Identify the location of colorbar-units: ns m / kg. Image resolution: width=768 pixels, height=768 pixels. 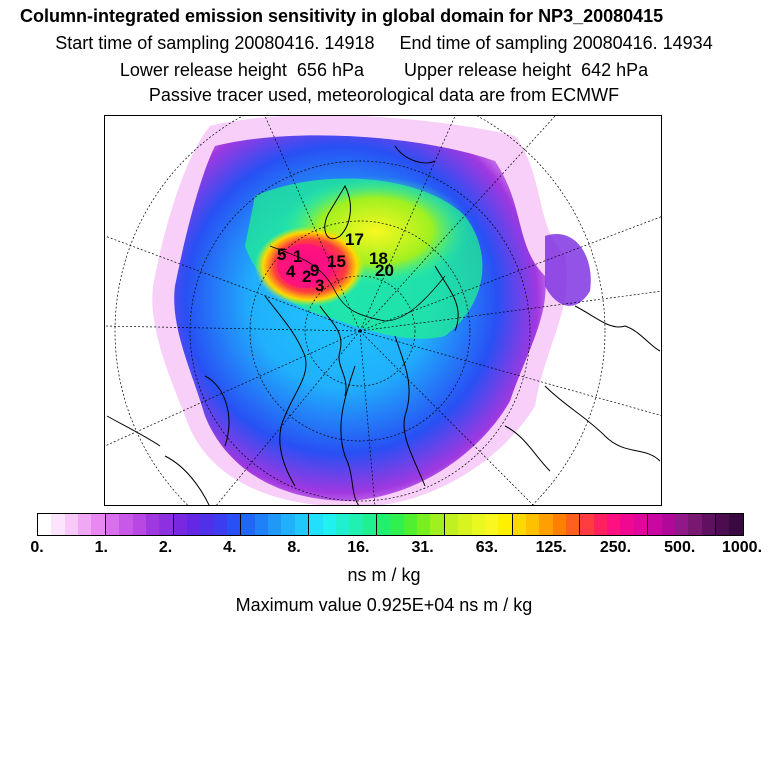
(384, 575).